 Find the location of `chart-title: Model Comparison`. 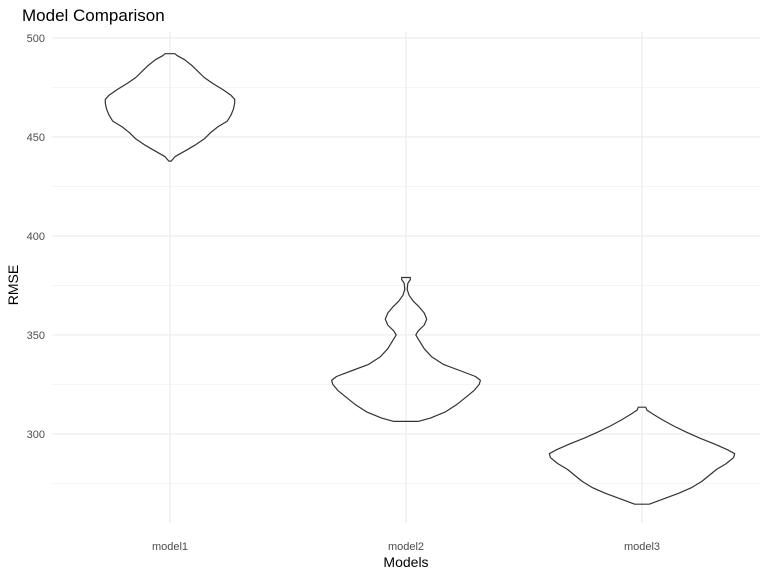

chart-title: Model Comparison is located at coordinates (93, 15).